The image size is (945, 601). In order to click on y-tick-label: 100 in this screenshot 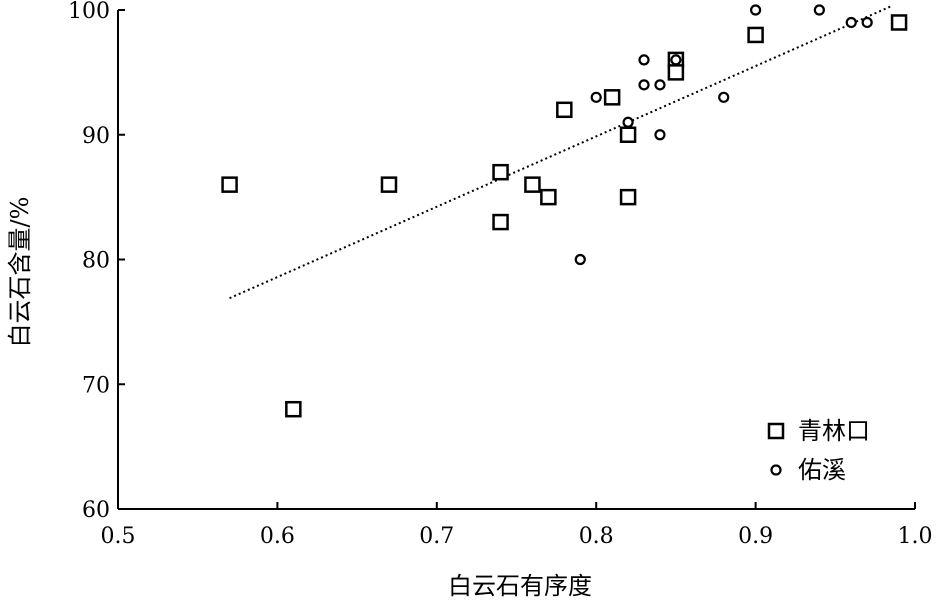, I will do `click(89, 12)`.